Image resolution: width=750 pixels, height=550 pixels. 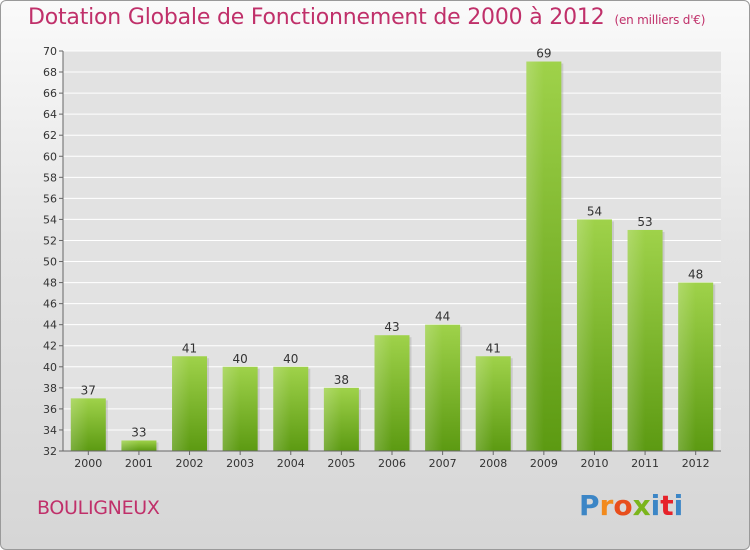 What do you see at coordinates (623, 505) in the screenshot?
I see `logo-letter: o` at bounding box center [623, 505].